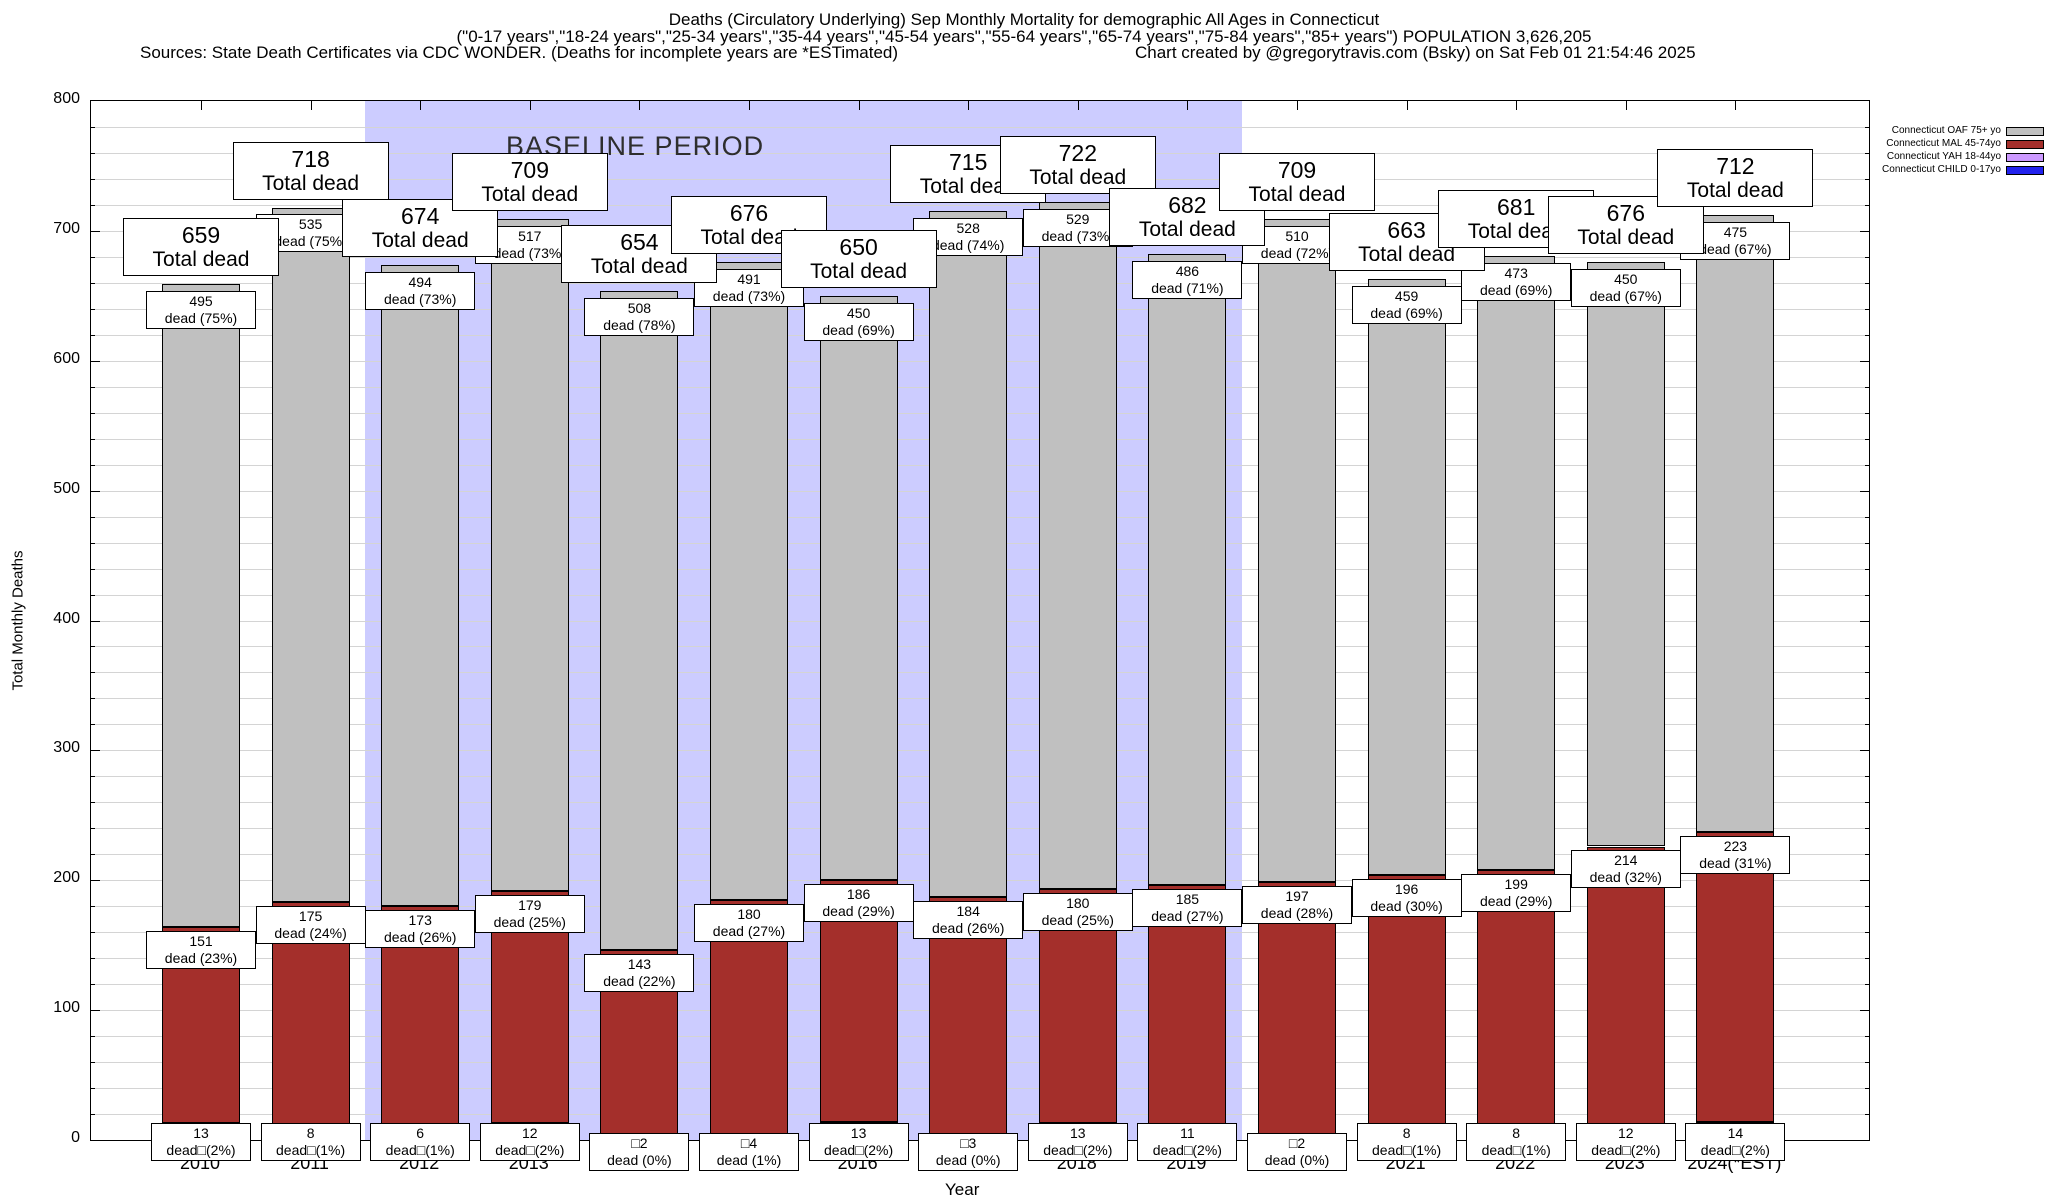 This screenshot has width=2048, height=1200. I want to click on total-number: 715, so click(968, 162).